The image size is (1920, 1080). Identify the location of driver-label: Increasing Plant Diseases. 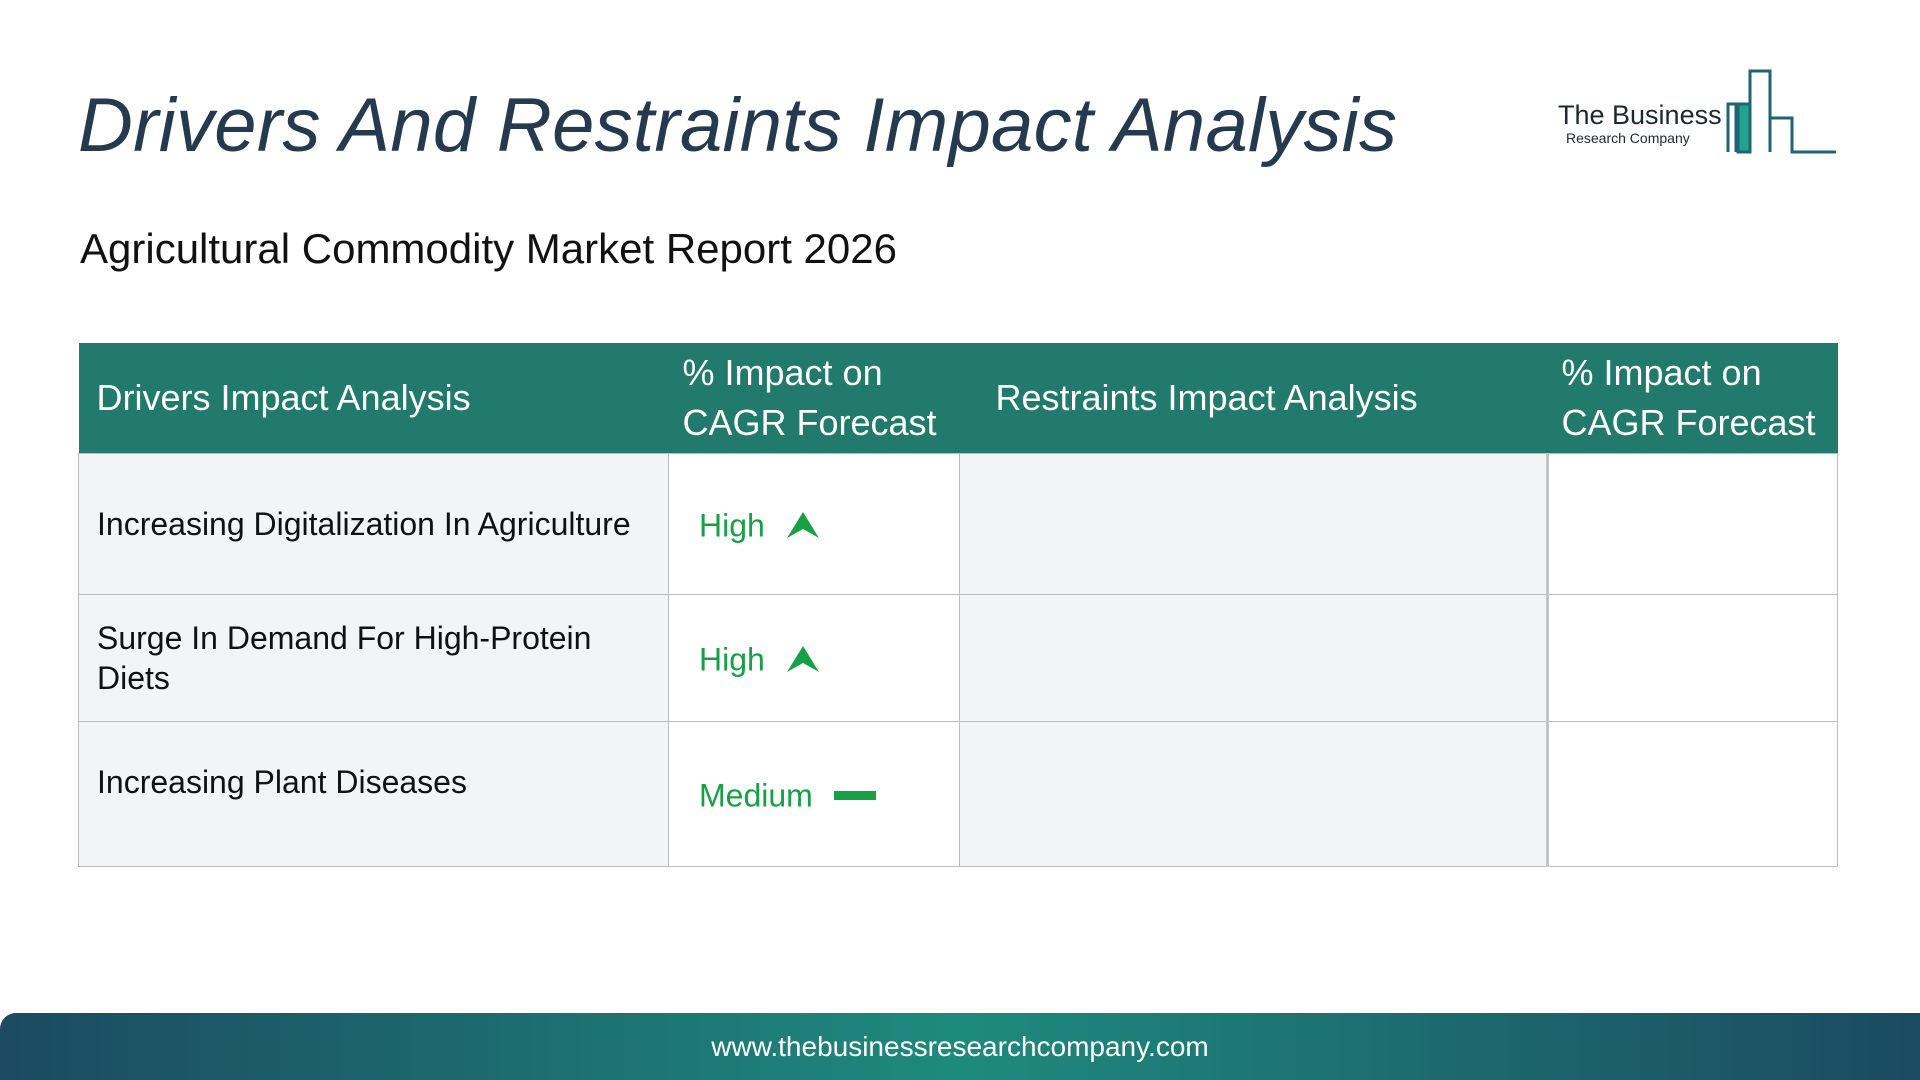
(282, 782).